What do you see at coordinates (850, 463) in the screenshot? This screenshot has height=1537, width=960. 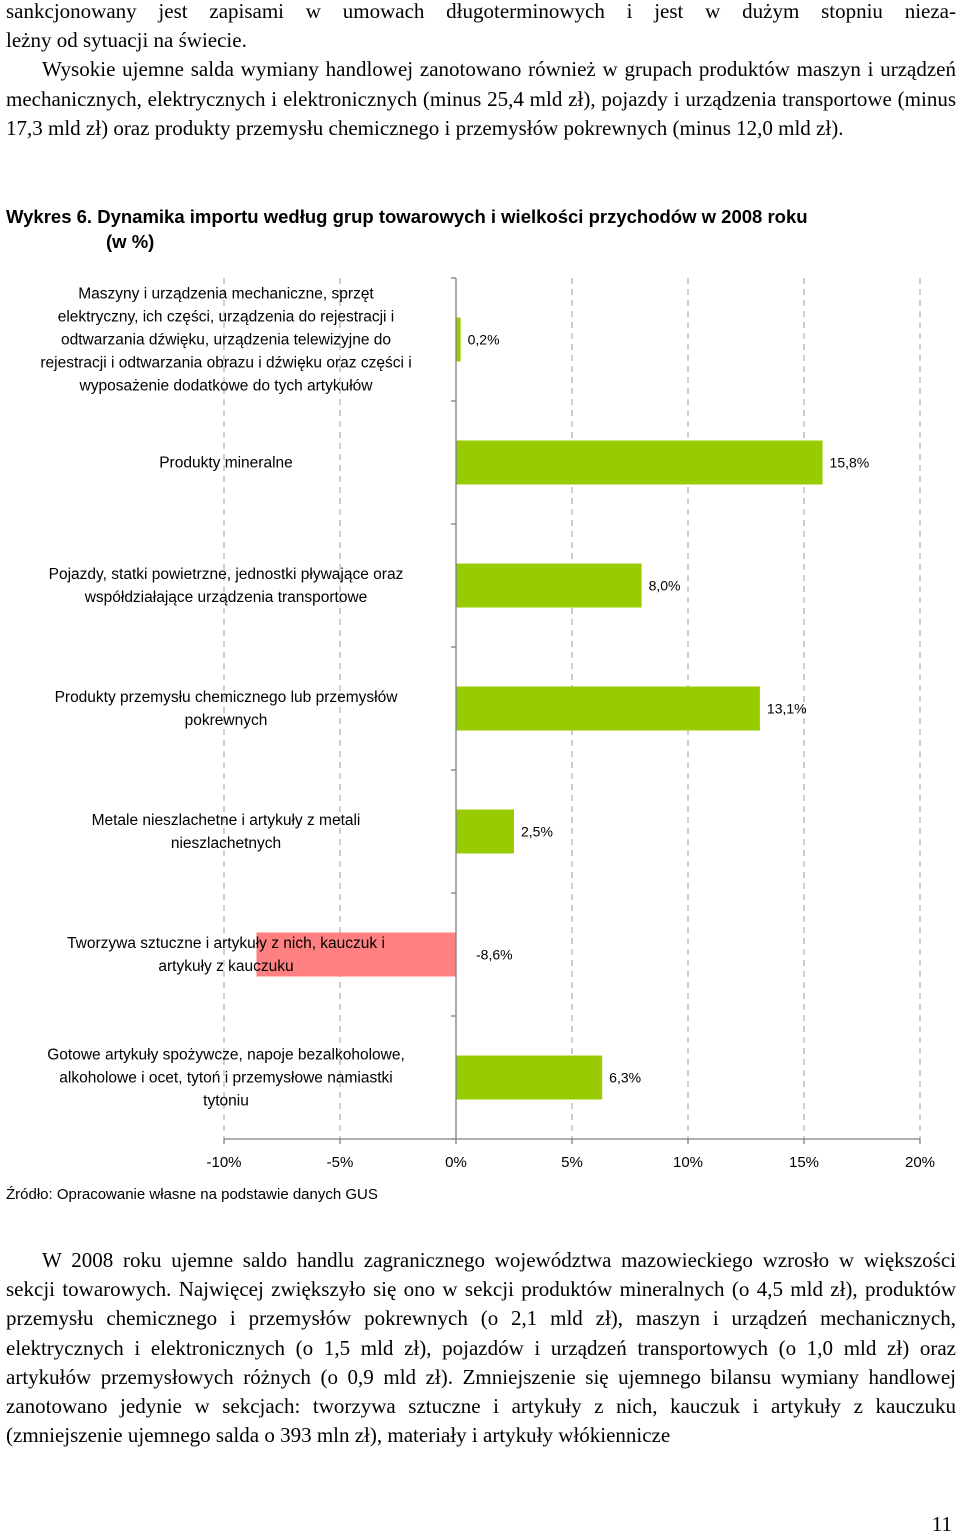 I see `data-label: 15,8%` at bounding box center [850, 463].